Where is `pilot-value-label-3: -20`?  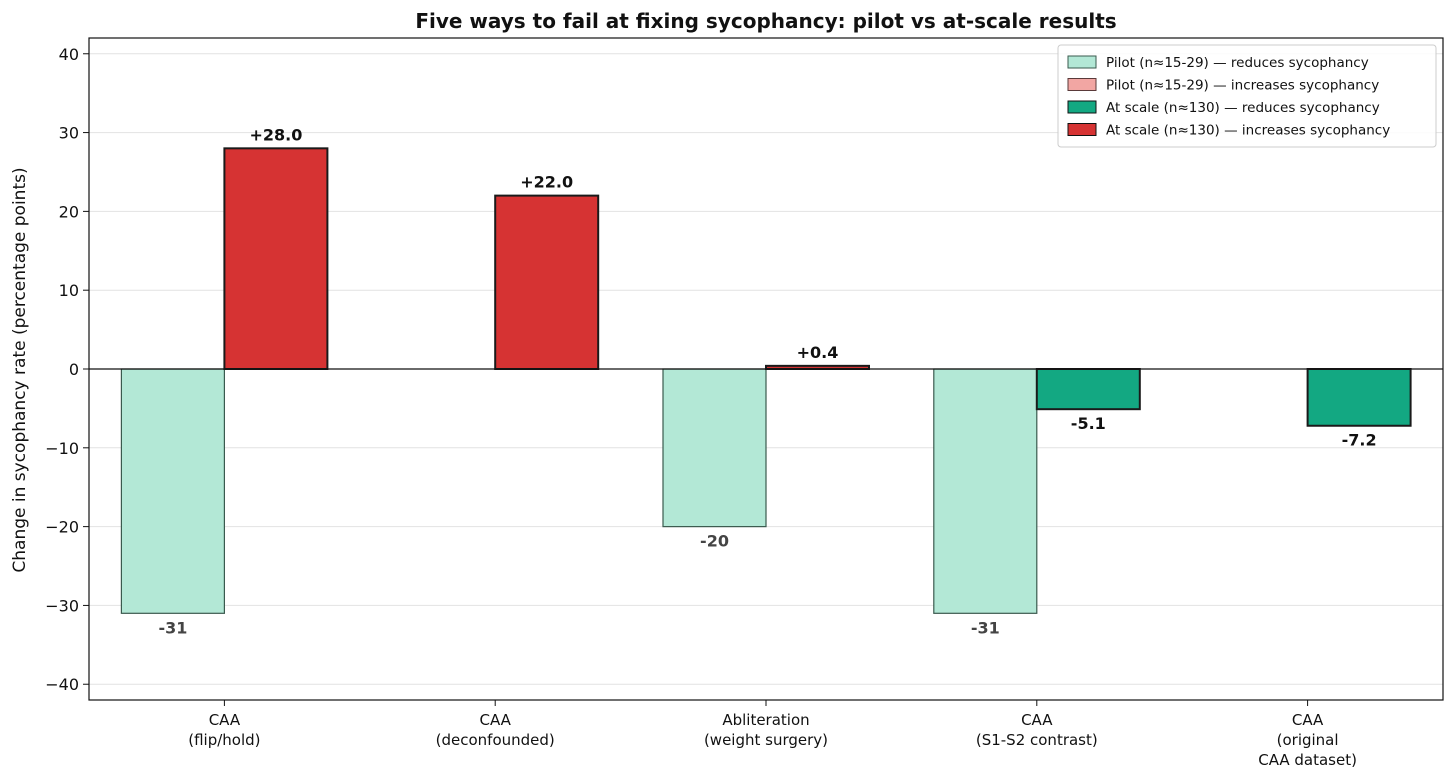 pilot-value-label-3: -20 is located at coordinates (714, 541).